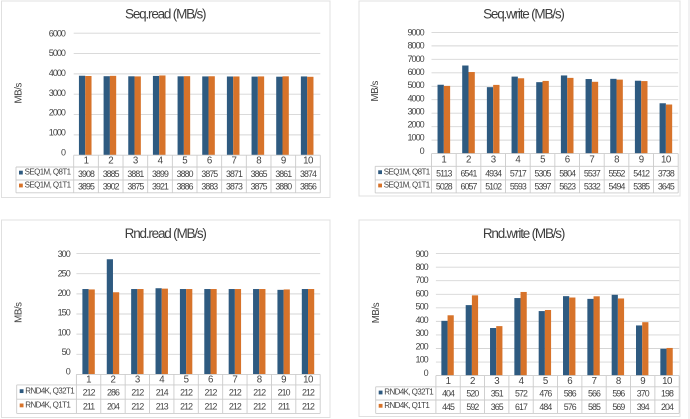  I want to click on svg-text: 5804, so click(567, 173).